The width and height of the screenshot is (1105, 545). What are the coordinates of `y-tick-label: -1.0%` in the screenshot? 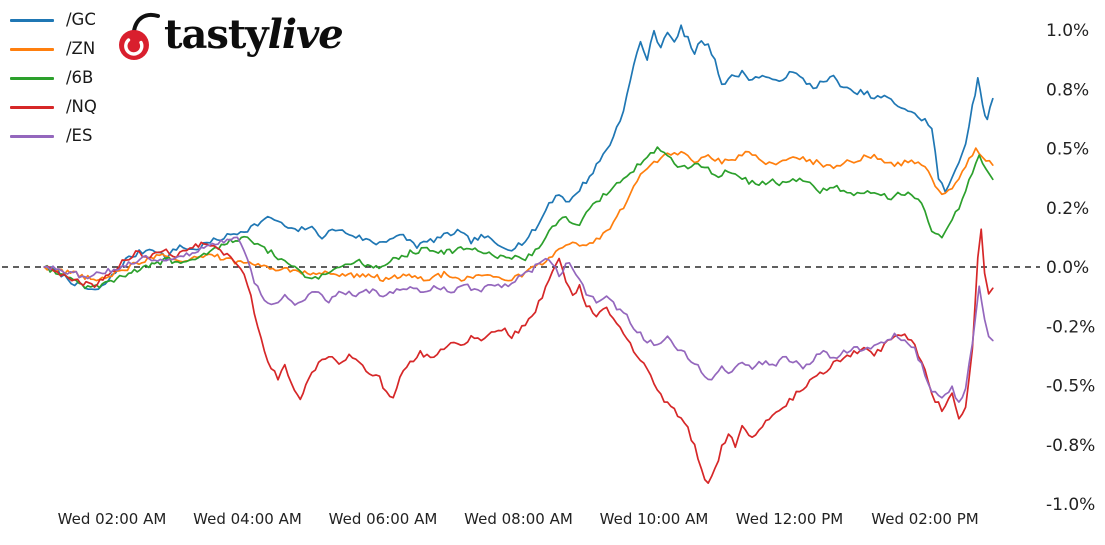 It's located at (1070, 505).